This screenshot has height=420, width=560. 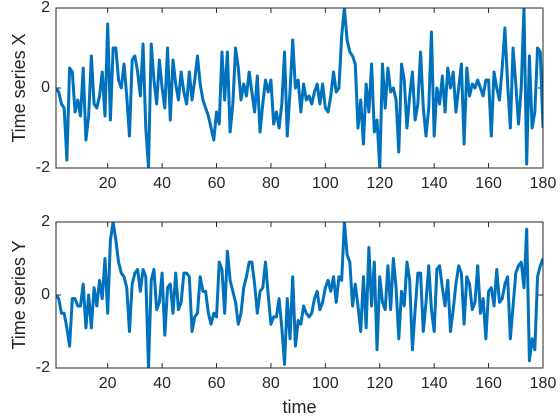 What do you see at coordinates (299, 407) in the screenshot?
I see `x-axis-label: time` at bounding box center [299, 407].